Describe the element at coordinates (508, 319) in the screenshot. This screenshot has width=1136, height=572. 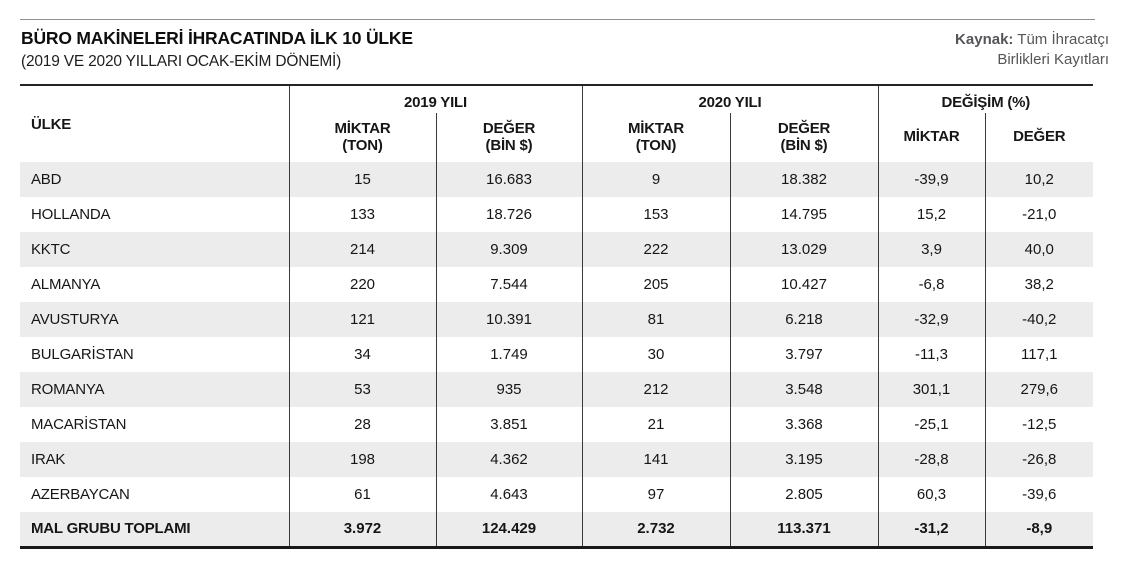
I see `val-2019-cell: 10.391` at that location.